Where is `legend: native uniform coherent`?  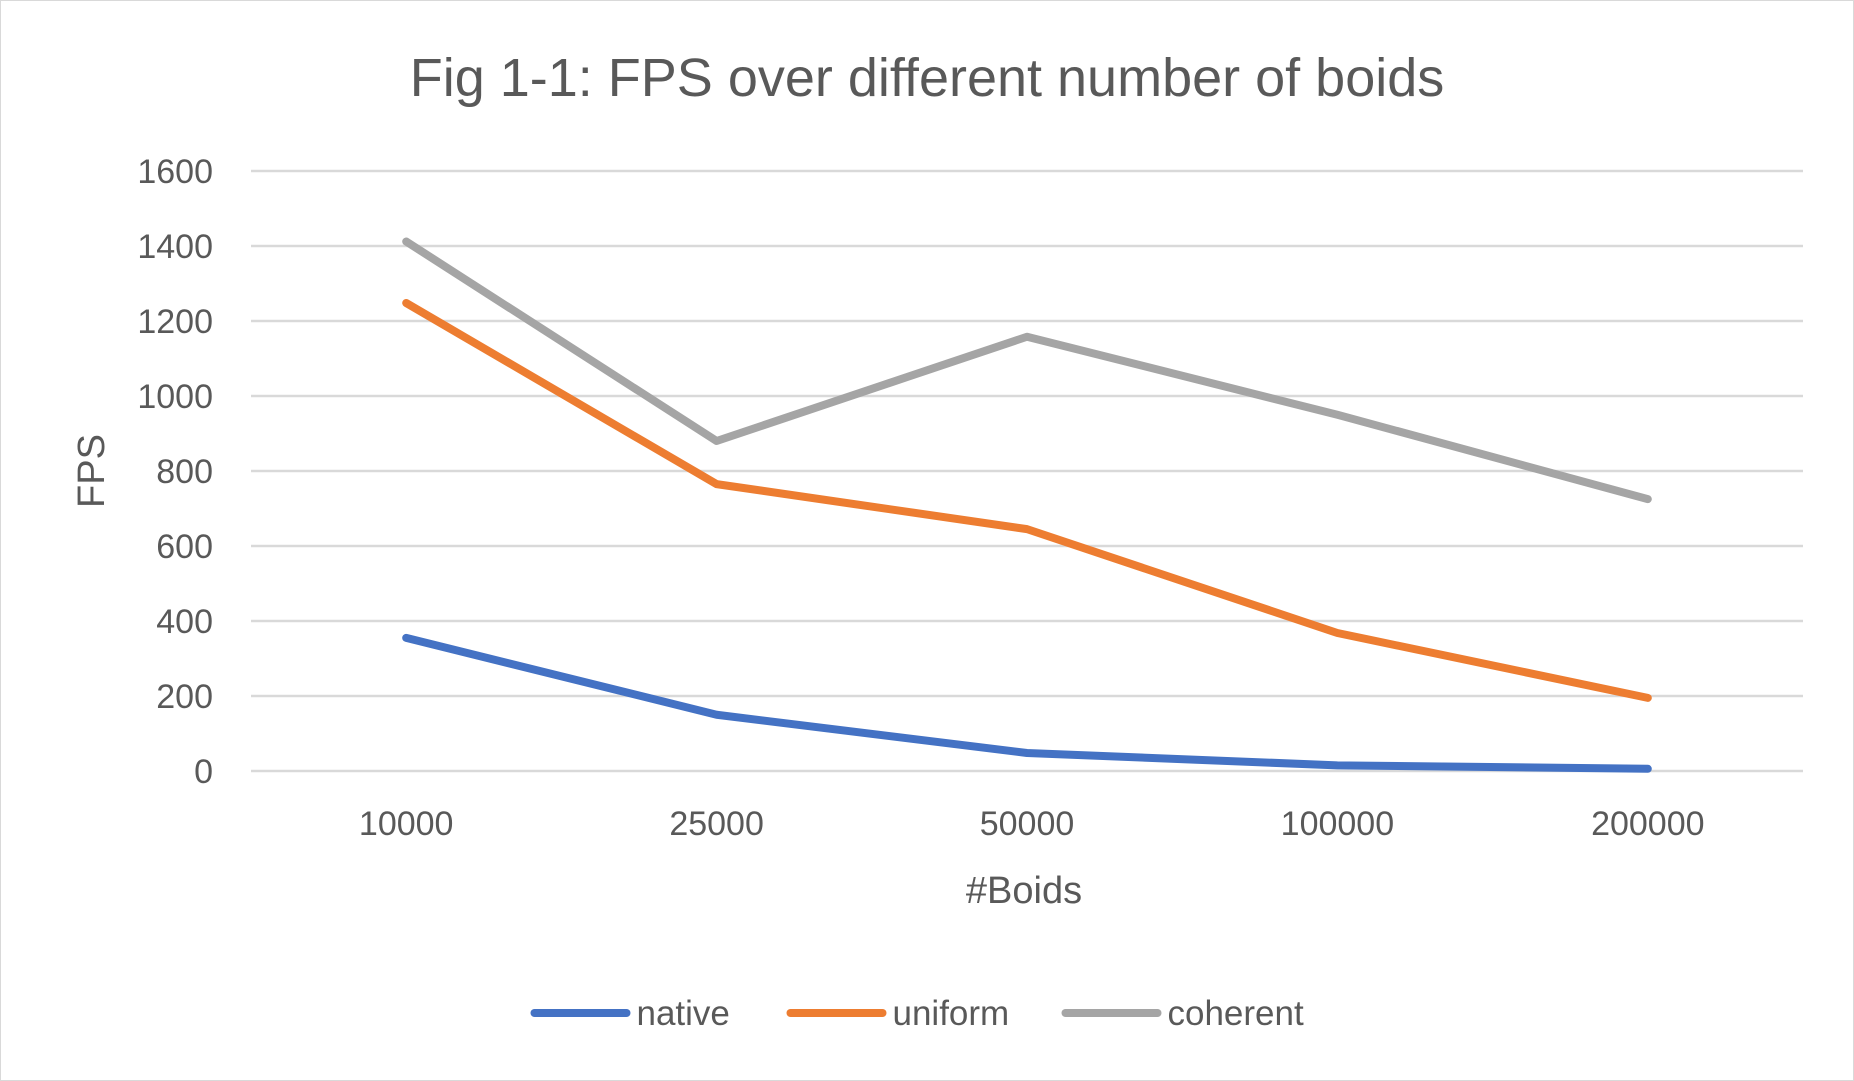
legend: native uniform coherent is located at coordinates (917, 1013).